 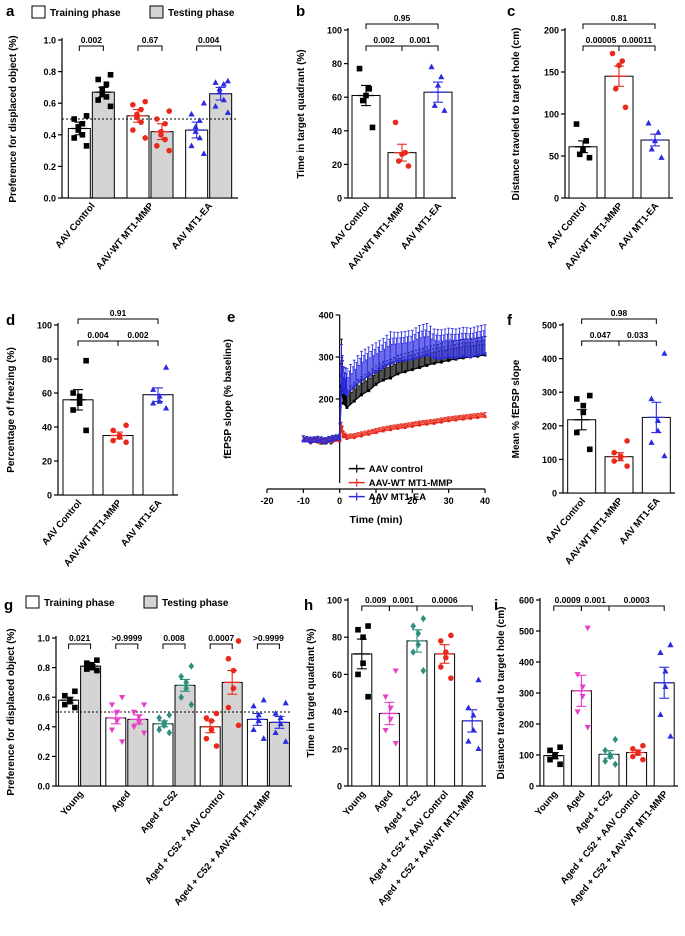 I want to click on x-category-label: Aged, so click(x=384, y=801).